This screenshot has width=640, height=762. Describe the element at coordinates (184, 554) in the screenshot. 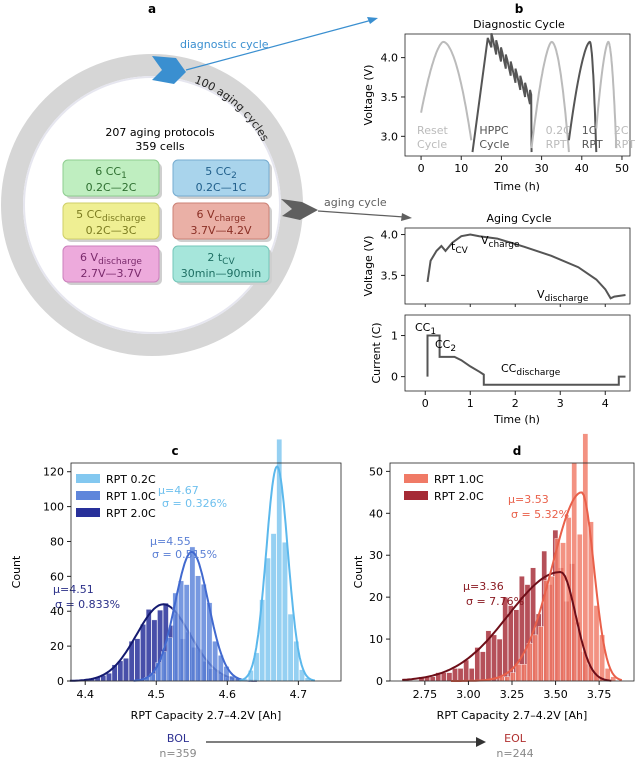

I see `sigma-annotation: σ = 0.515%` at that location.